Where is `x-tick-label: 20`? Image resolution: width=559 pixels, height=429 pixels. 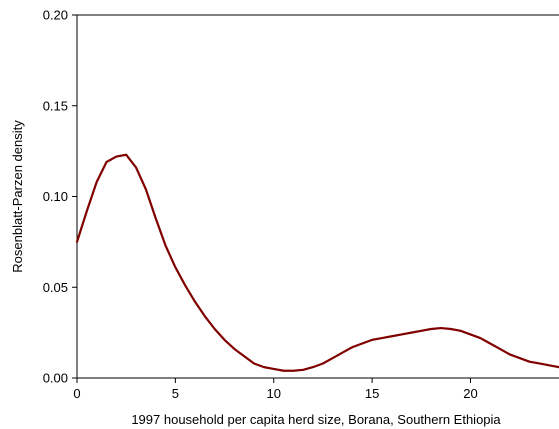
x-tick-label: 20 is located at coordinates (470, 393).